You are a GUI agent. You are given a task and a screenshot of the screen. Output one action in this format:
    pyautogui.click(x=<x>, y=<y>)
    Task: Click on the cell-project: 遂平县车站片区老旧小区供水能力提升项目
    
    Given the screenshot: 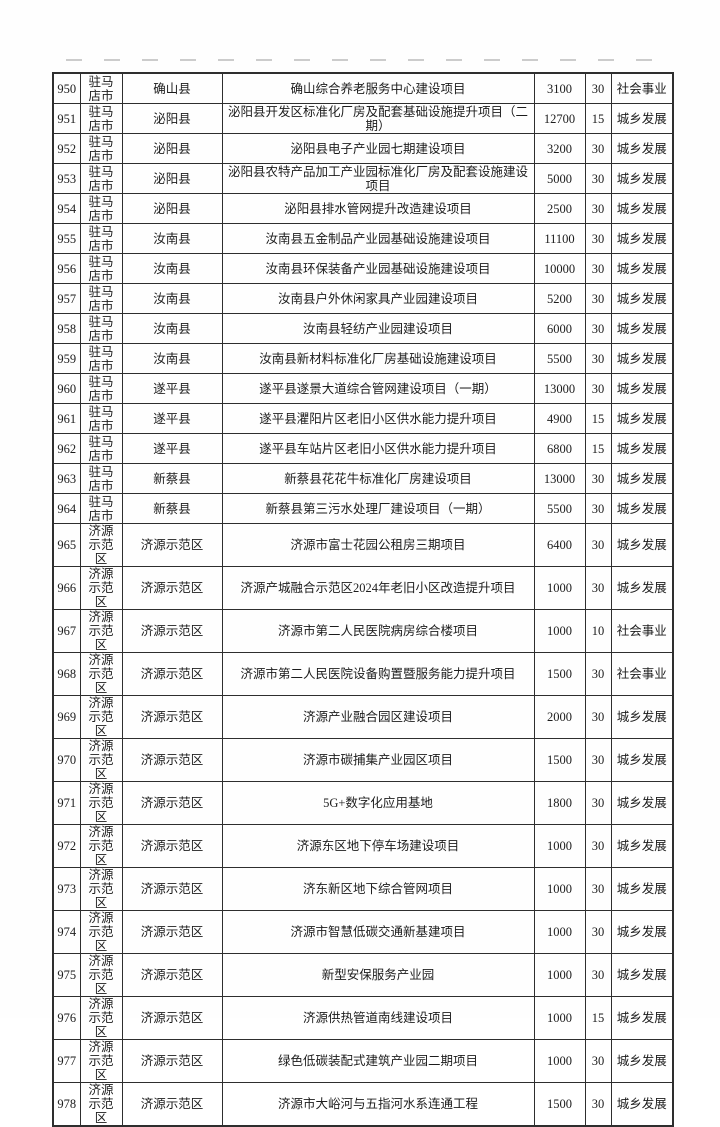 What is the action you would take?
    pyautogui.click(x=378, y=448)
    